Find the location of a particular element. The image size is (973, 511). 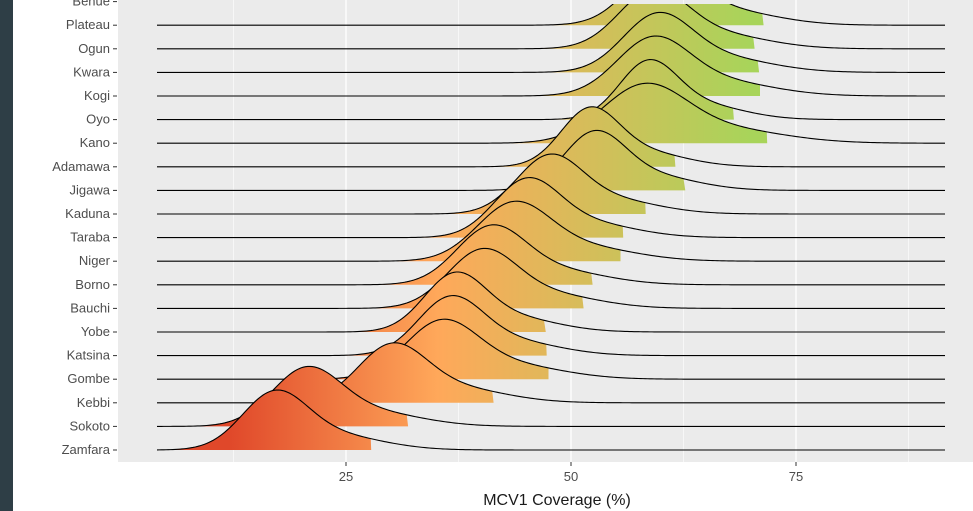

y-tick-label: Taraba is located at coordinates (90, 237).